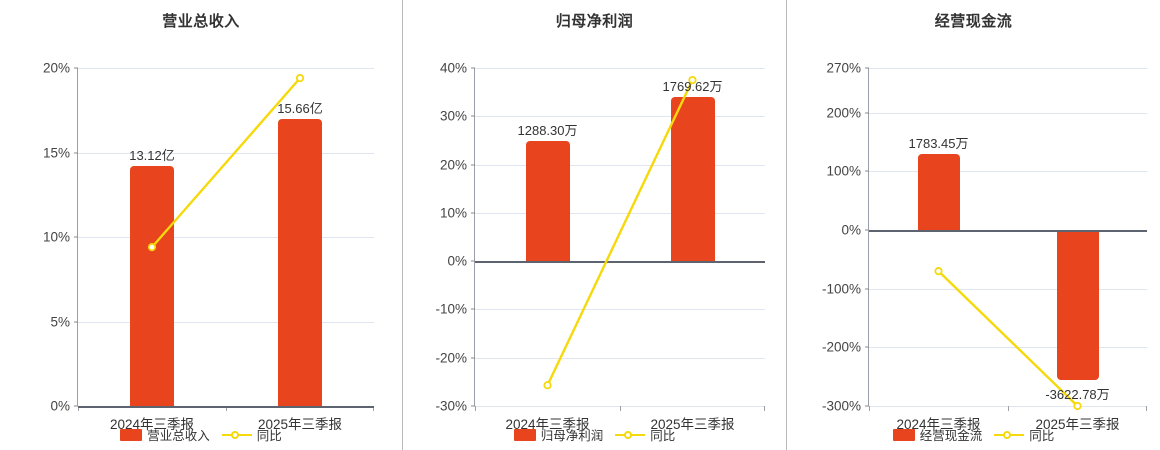  Describe the element at coordinates (201, 21) in the screenshot. I see `panel-title-revenue: 营业总收入` at that location.